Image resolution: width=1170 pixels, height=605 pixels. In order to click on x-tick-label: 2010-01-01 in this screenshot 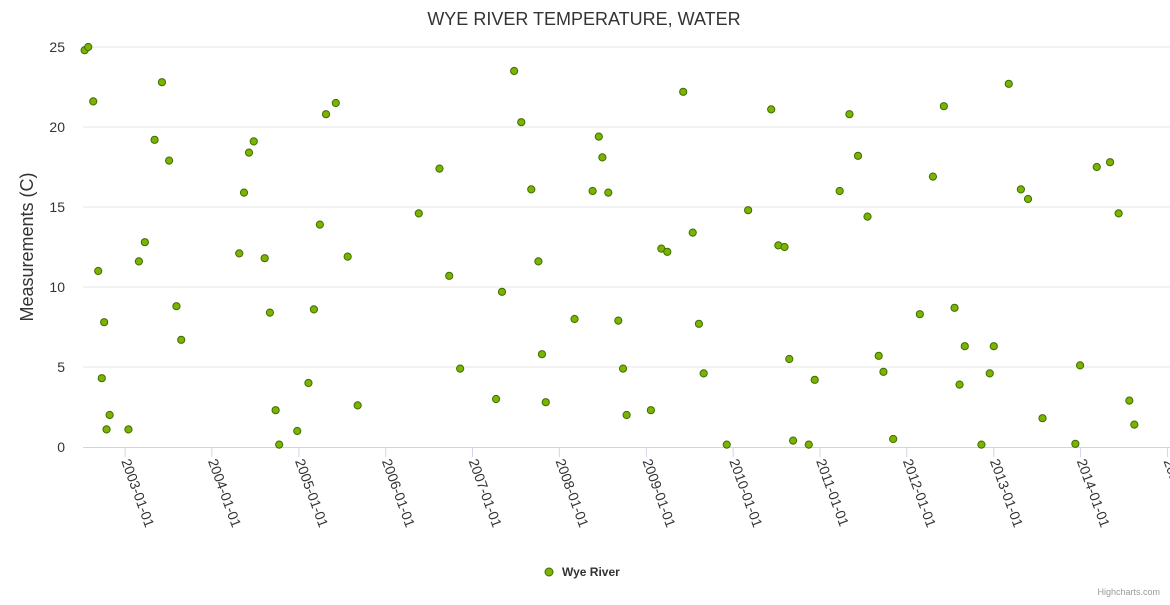, I will do `click(746, 493)`.